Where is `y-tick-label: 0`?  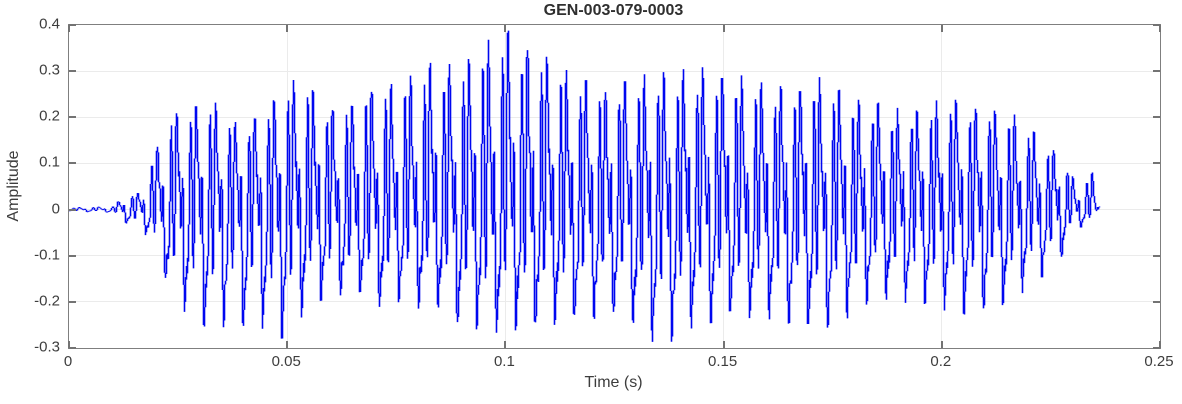
y-tick-label: 0 is located at coordinates (55, 209).